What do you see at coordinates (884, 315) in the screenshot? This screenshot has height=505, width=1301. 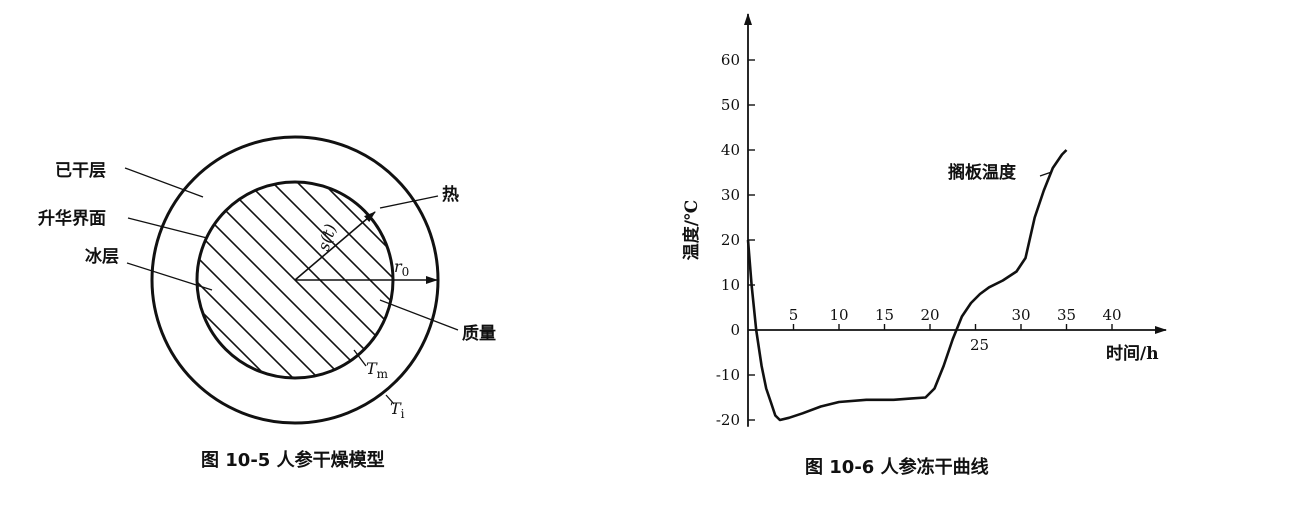 I see `x-tick-label: 15` at bounding box center [884, 315].